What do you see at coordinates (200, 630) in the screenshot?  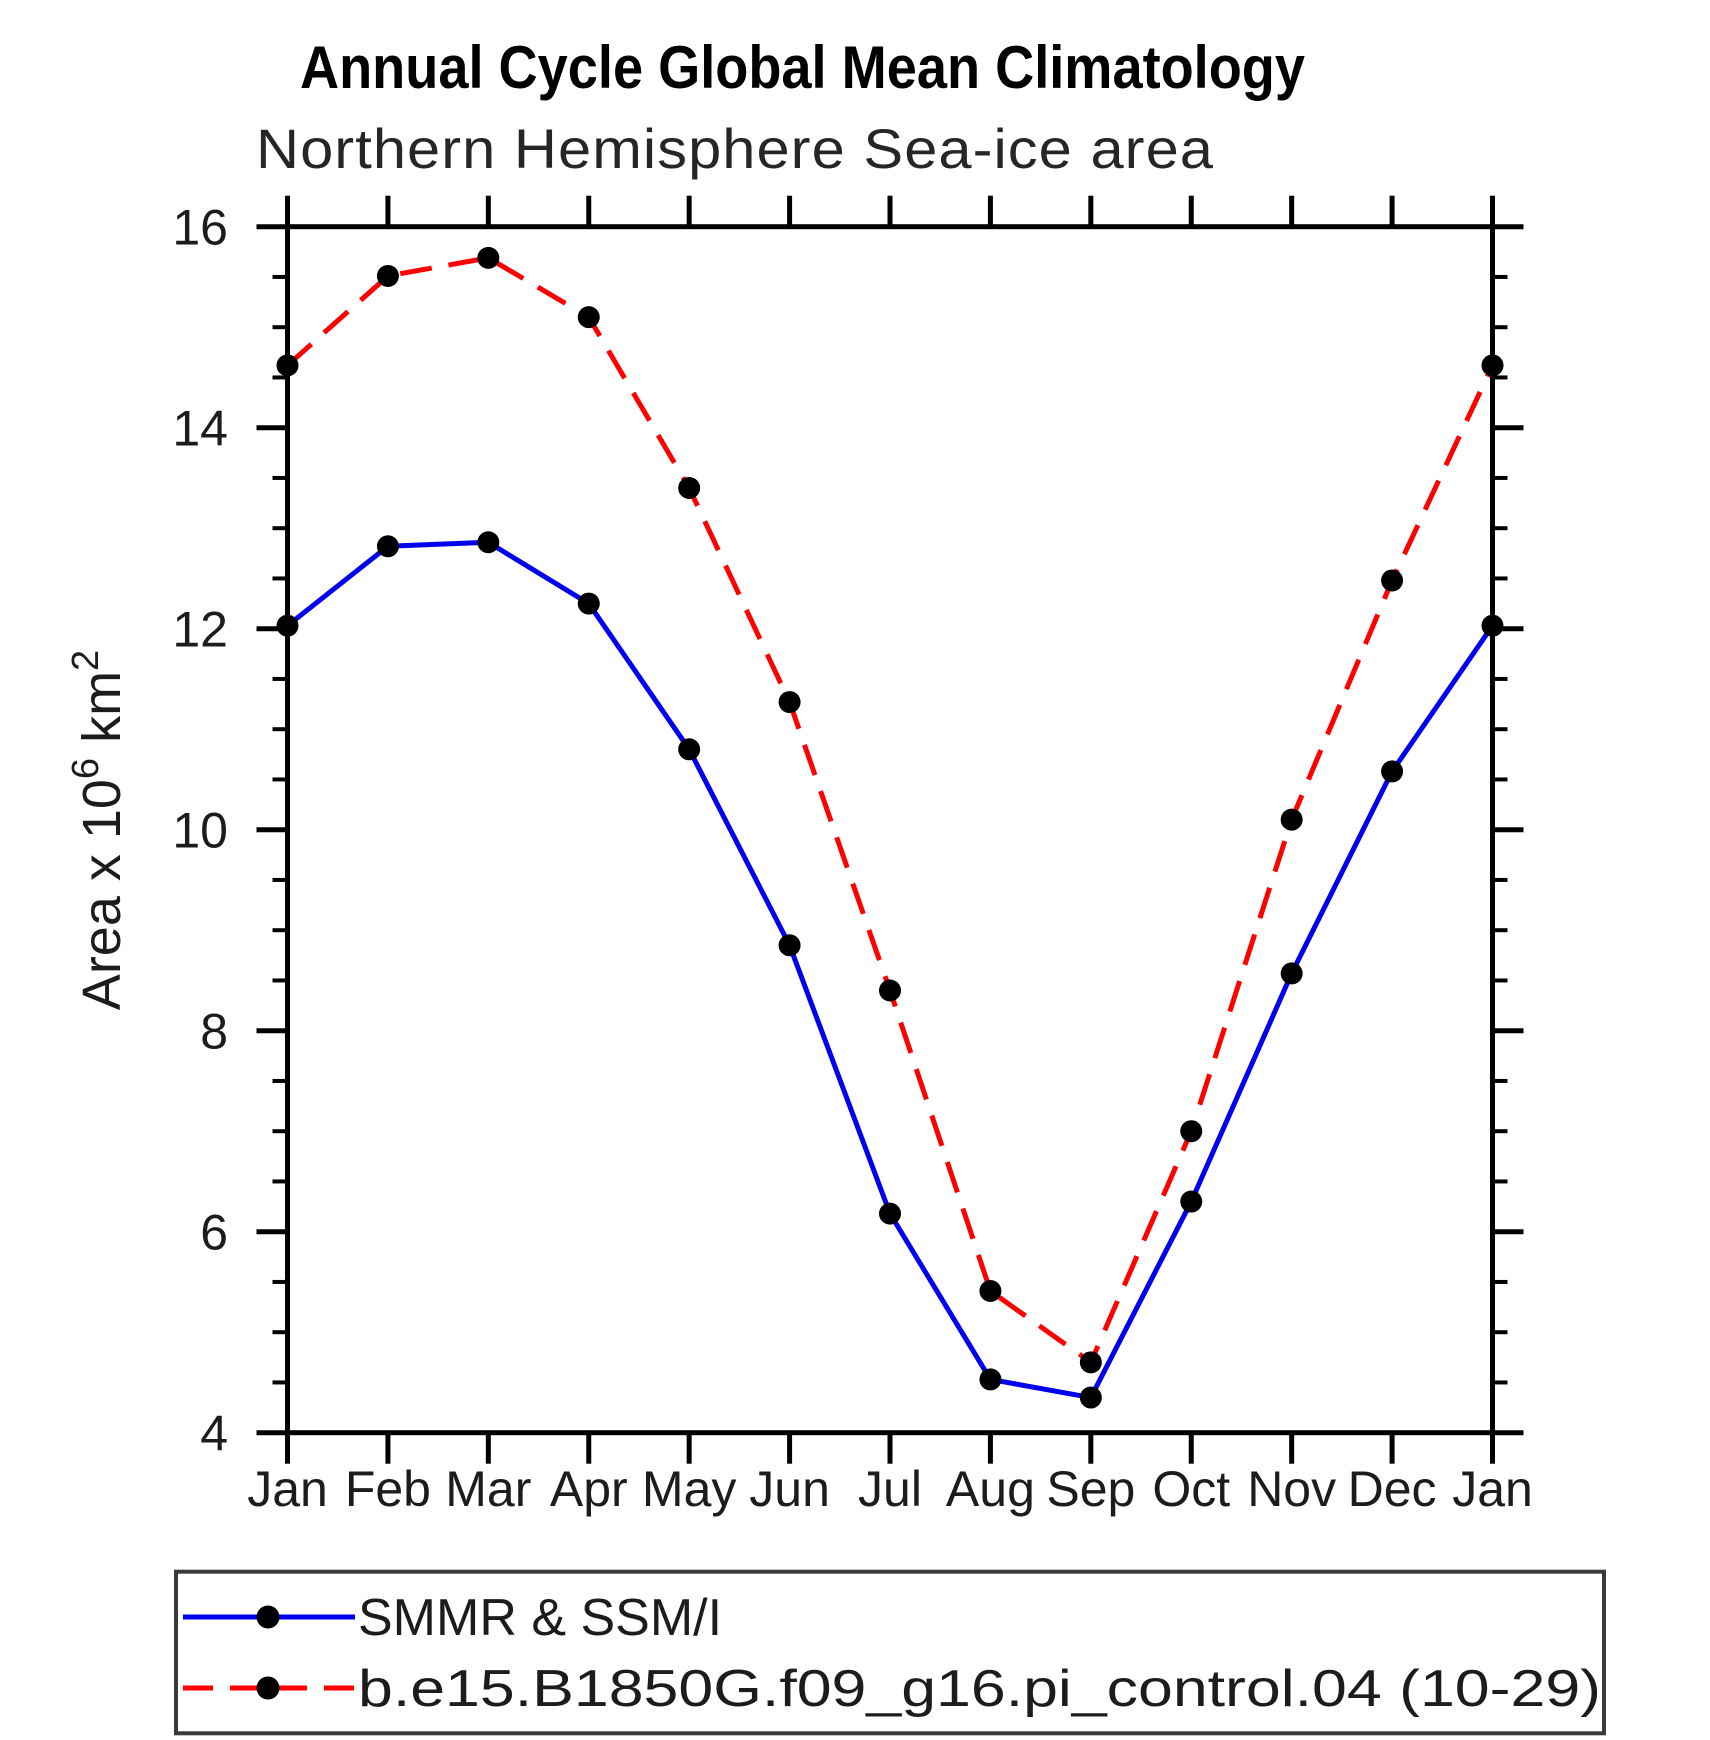 I see `y-tick-label: 12` at bounding box center [200, 630].